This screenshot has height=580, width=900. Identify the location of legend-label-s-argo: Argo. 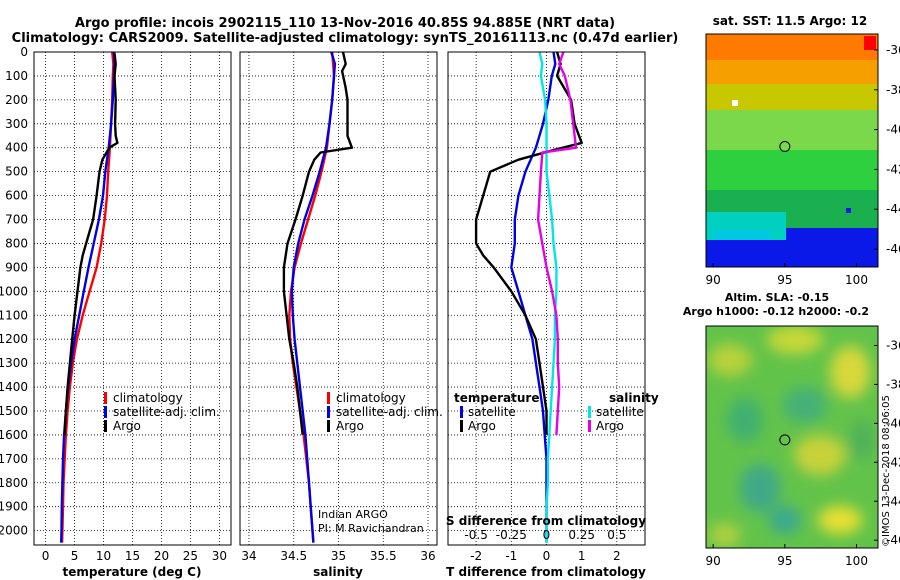
(610, 426).